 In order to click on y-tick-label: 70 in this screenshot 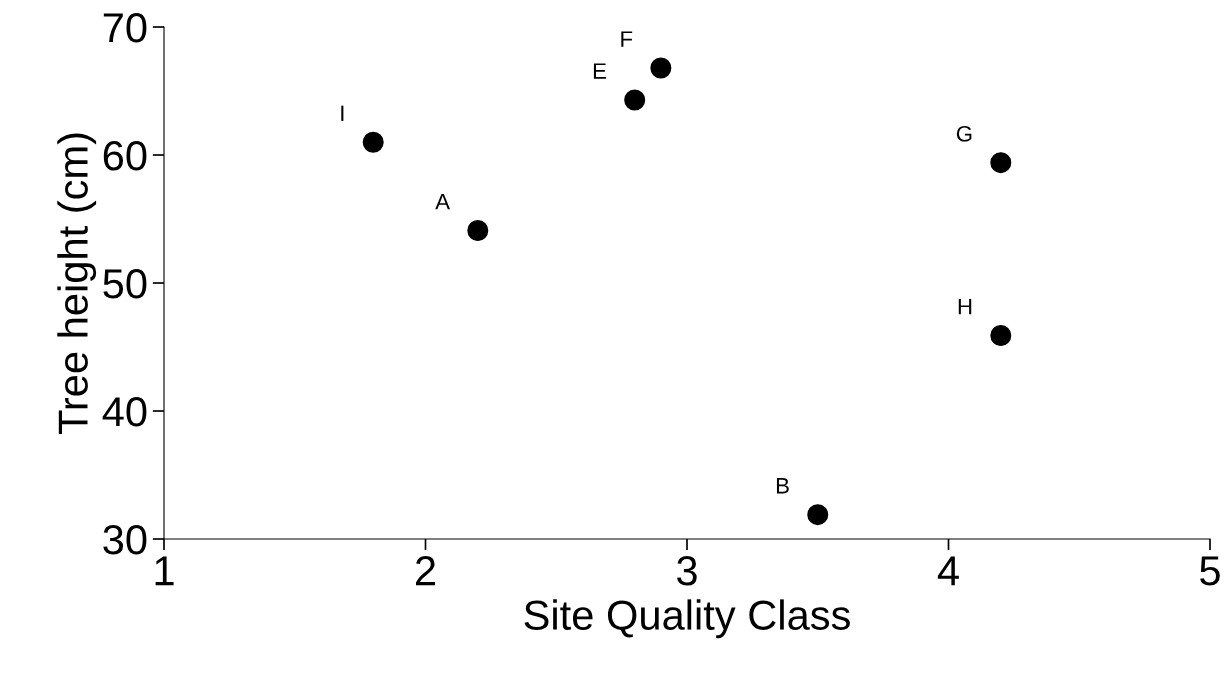, I will do `click(125, 28)`.